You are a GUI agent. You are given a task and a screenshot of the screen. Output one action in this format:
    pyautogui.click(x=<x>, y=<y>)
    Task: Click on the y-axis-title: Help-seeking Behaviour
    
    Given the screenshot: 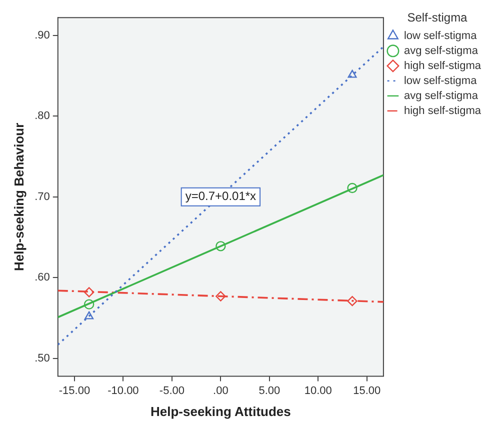 What is the action you would take?
    pyautogui.click(x=18, y=196)
    